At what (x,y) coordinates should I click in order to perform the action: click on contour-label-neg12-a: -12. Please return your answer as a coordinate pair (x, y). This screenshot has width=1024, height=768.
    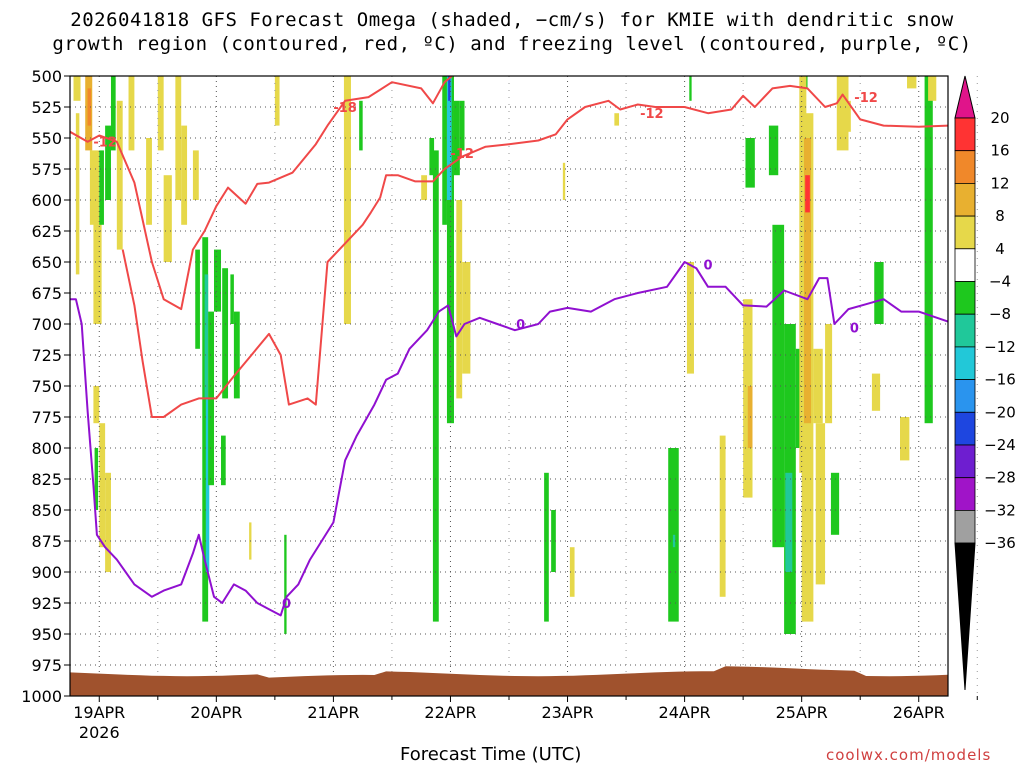
    Looking at the image, I should click on (105, 143).